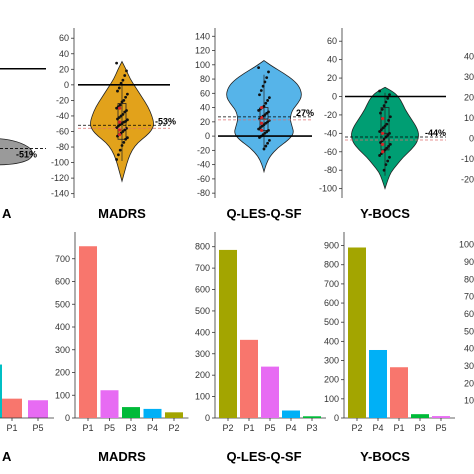  I want to click on y-tick-label: 900, so click(331, 246).